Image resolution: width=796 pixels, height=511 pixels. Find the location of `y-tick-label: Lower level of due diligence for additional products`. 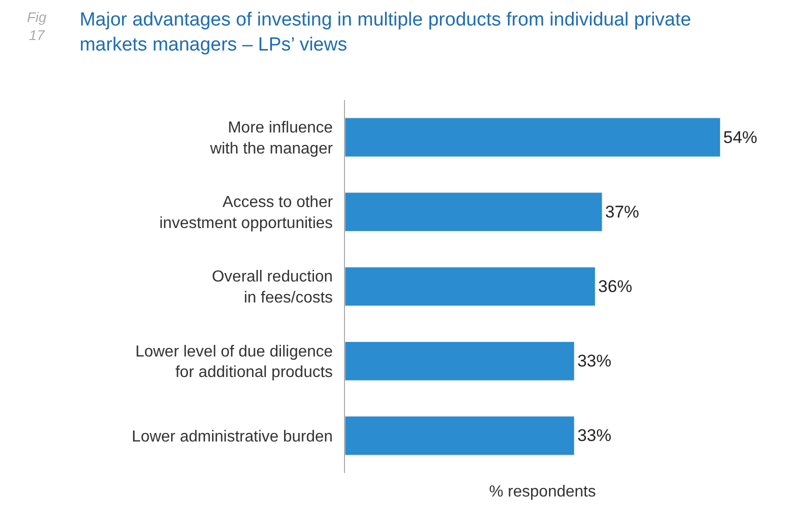

y-tick-label: Lower level of due diligence for additional products is located at coordinates (234, 362).